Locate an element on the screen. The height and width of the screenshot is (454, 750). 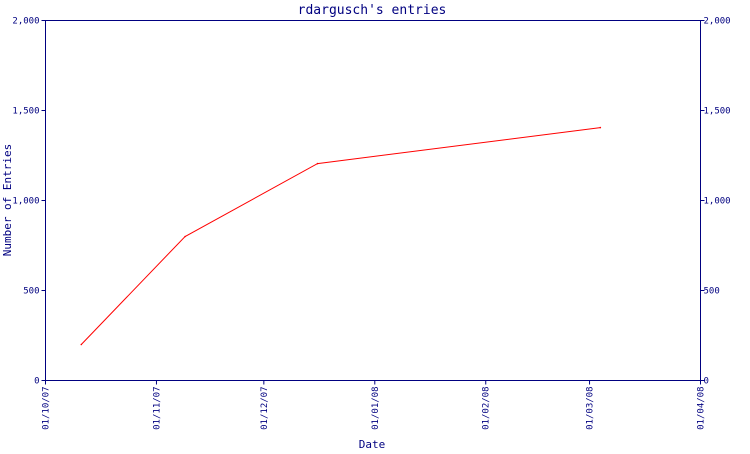
y-tick-label-left: 500 is located at coordinates (31, 292).